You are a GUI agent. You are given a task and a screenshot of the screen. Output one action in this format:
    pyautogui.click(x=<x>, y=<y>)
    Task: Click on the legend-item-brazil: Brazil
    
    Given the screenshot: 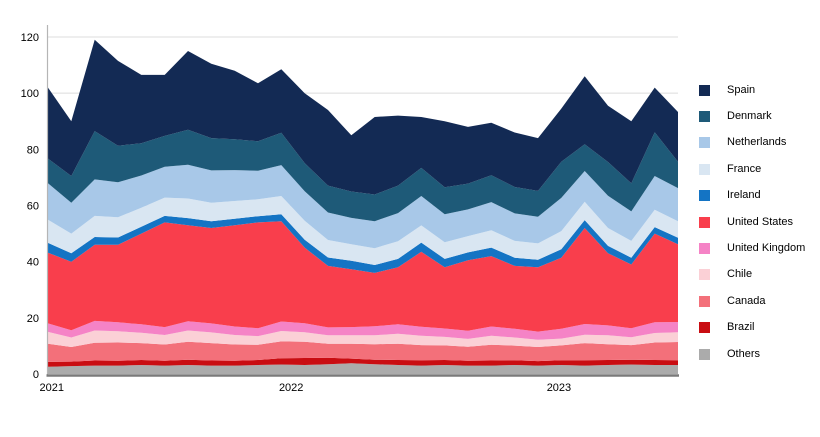 What is the action you would take?
    pyautogui.click(x=752, y=328)
    